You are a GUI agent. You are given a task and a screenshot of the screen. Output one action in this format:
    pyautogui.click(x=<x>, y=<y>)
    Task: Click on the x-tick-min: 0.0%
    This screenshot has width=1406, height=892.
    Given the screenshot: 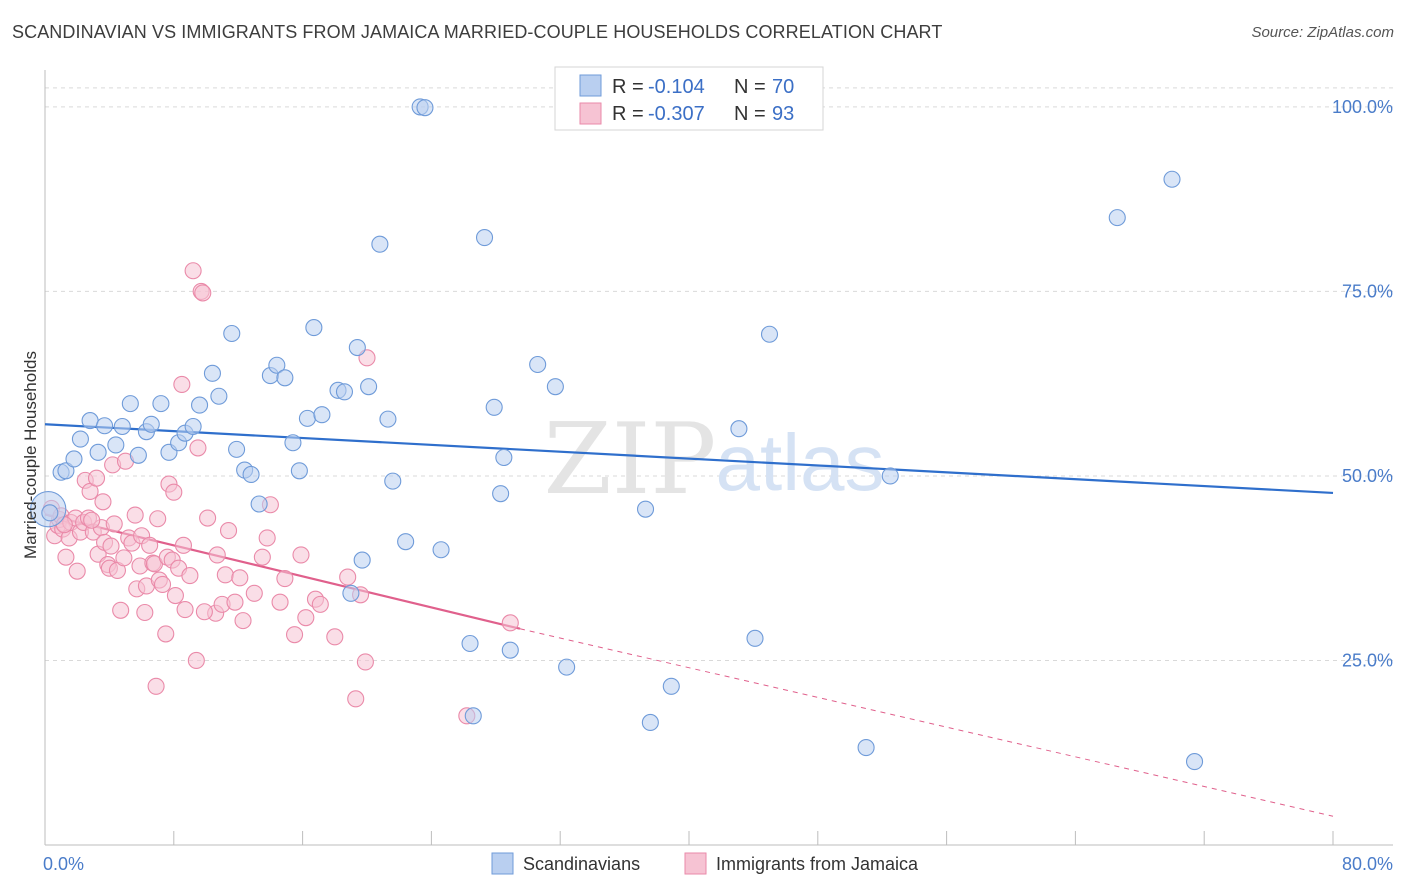 What is the action you would take?
    pyautogui.click(x=63, y=864)
    